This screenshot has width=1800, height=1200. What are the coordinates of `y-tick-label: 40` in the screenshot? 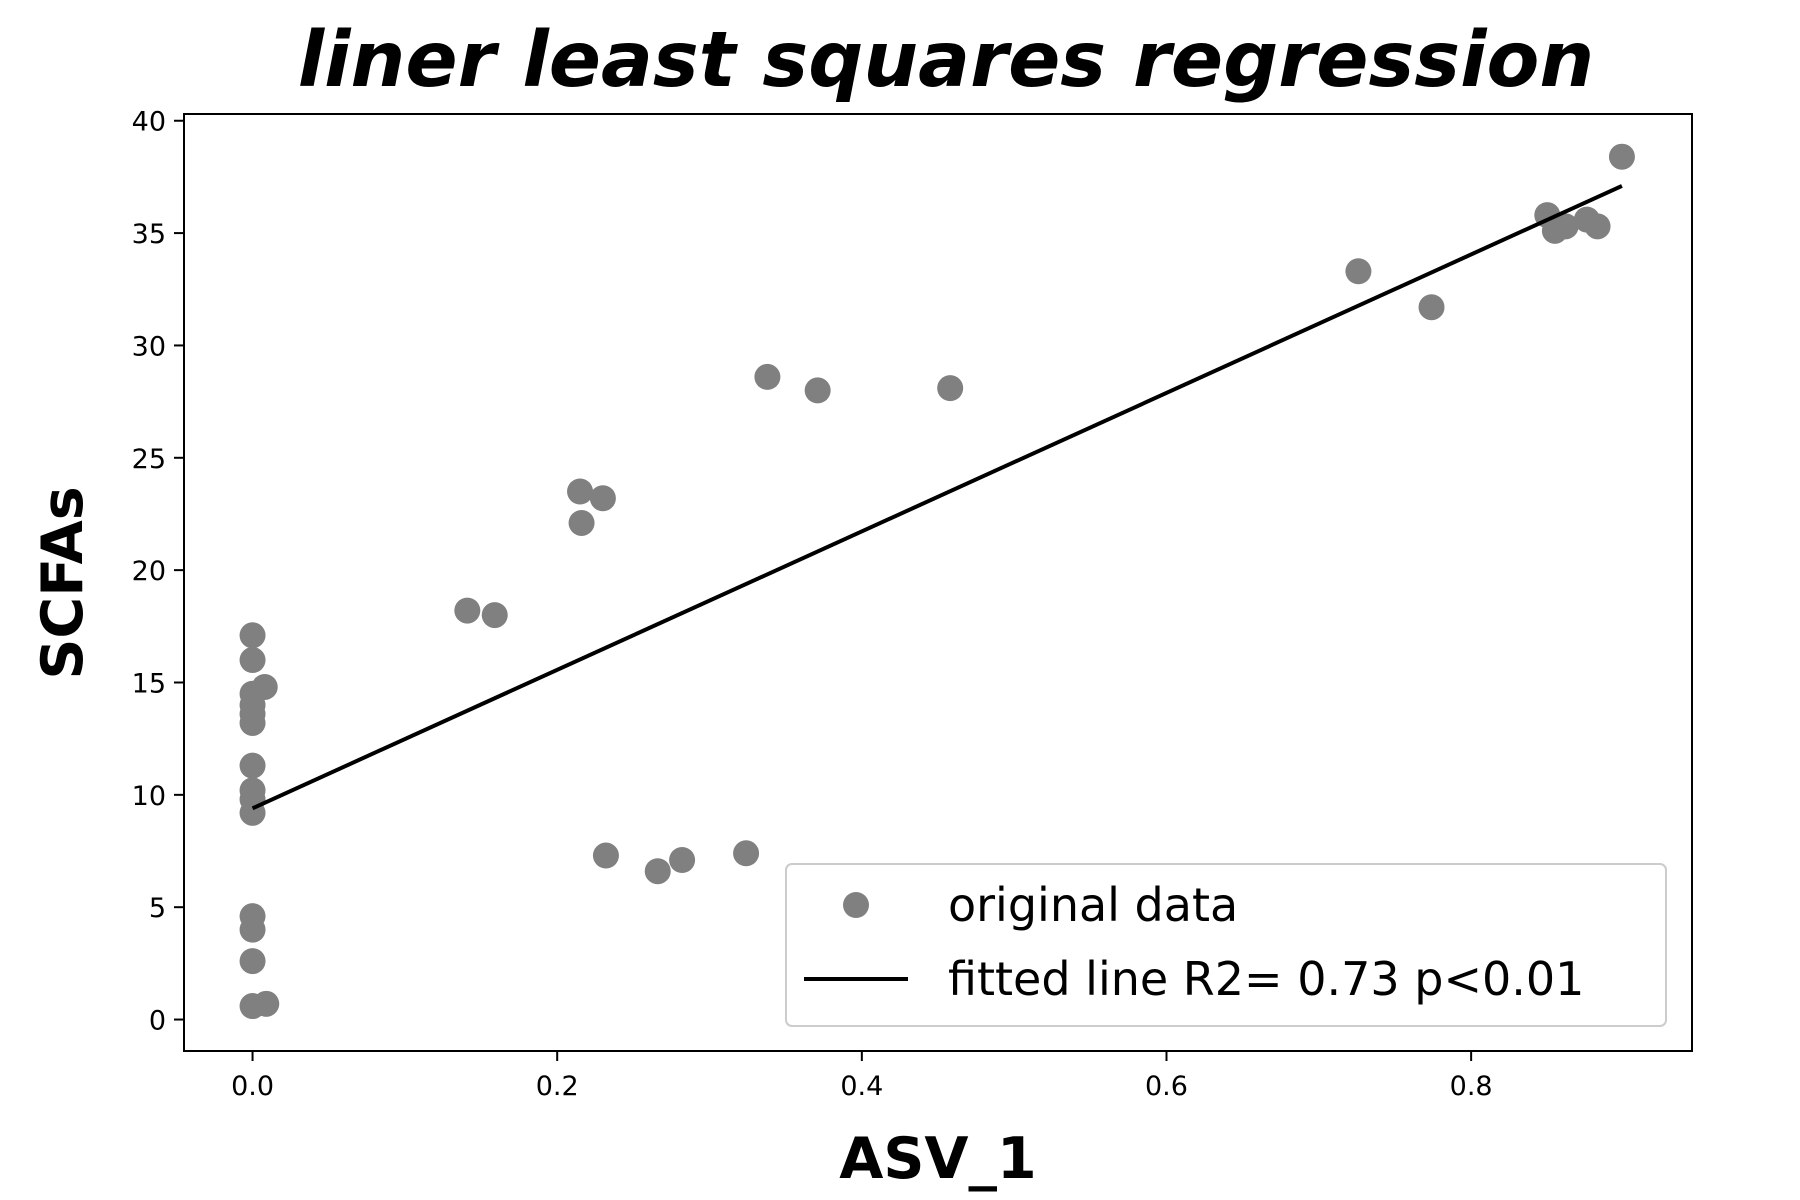 It's located at (149, 122).